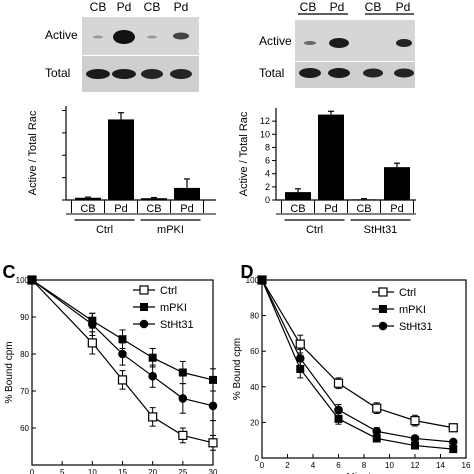 The height and width of the screenshot is (474, 474). What do you see at coordinates (247, 272) in the screenshot?
I see `panel-label: D` at bounding box center [247, 272].